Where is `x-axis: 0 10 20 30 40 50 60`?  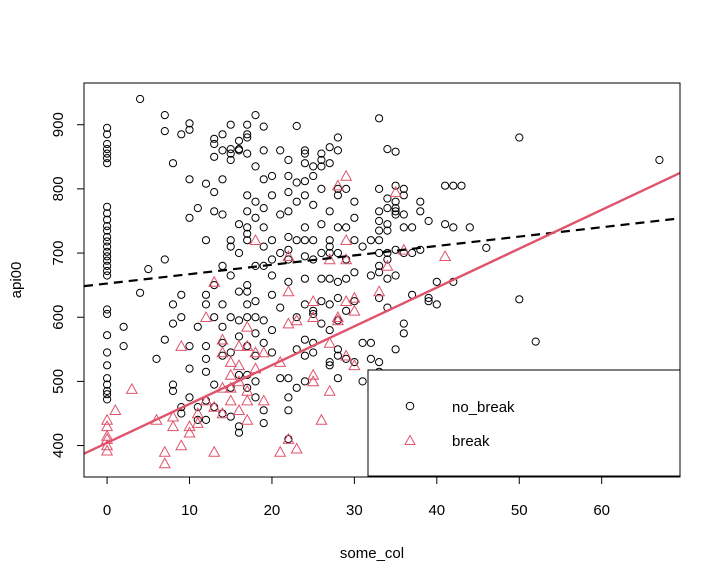 x-axis: 0 10 20 30 40 50 60 is located at coordinates (356, 497).